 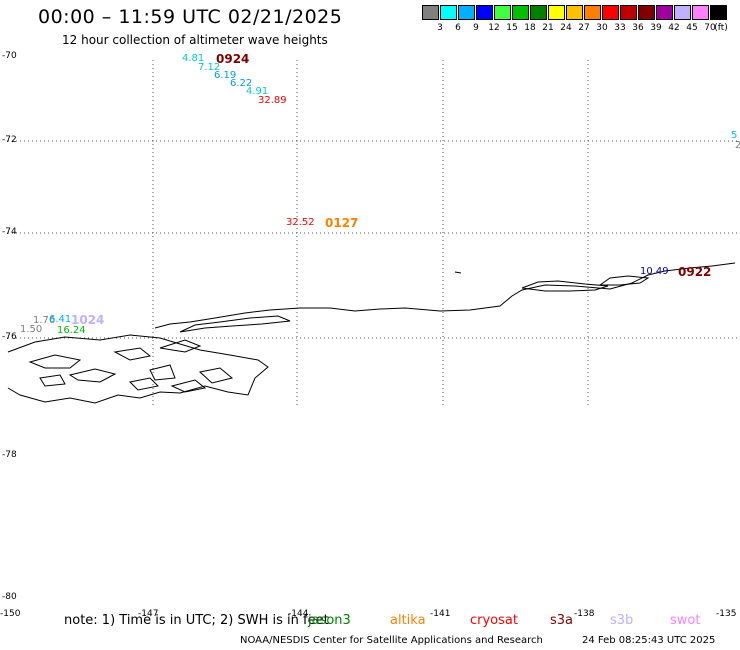 What do you see at coordinates (692, 28) in the screenshot?
I see `legend-label: 45` at bounding box center [692, 28].